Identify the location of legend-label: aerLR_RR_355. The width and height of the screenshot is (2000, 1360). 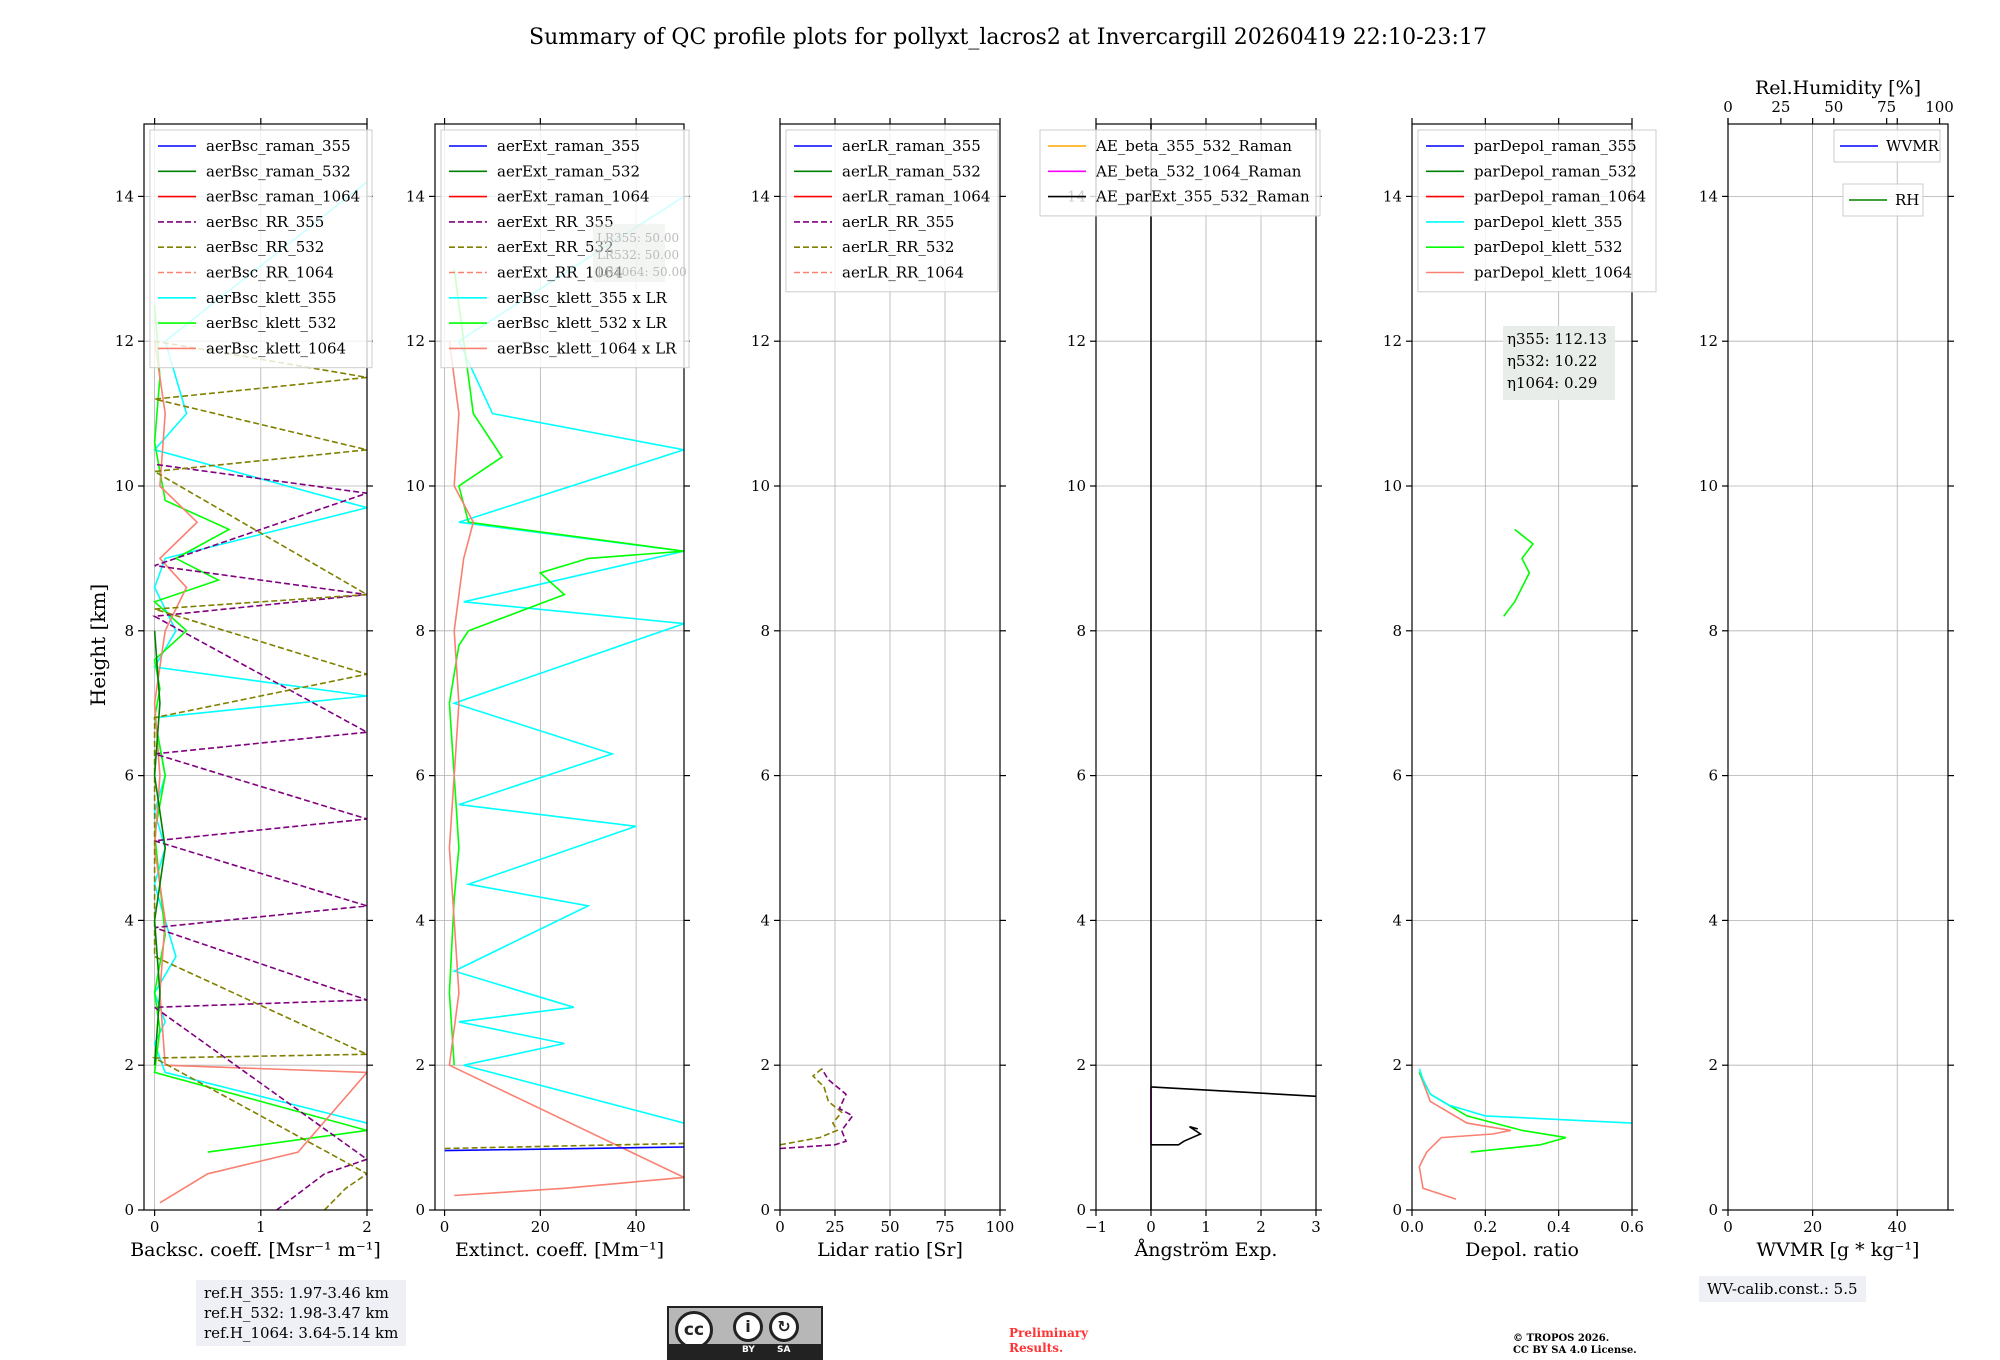
(898, 222).